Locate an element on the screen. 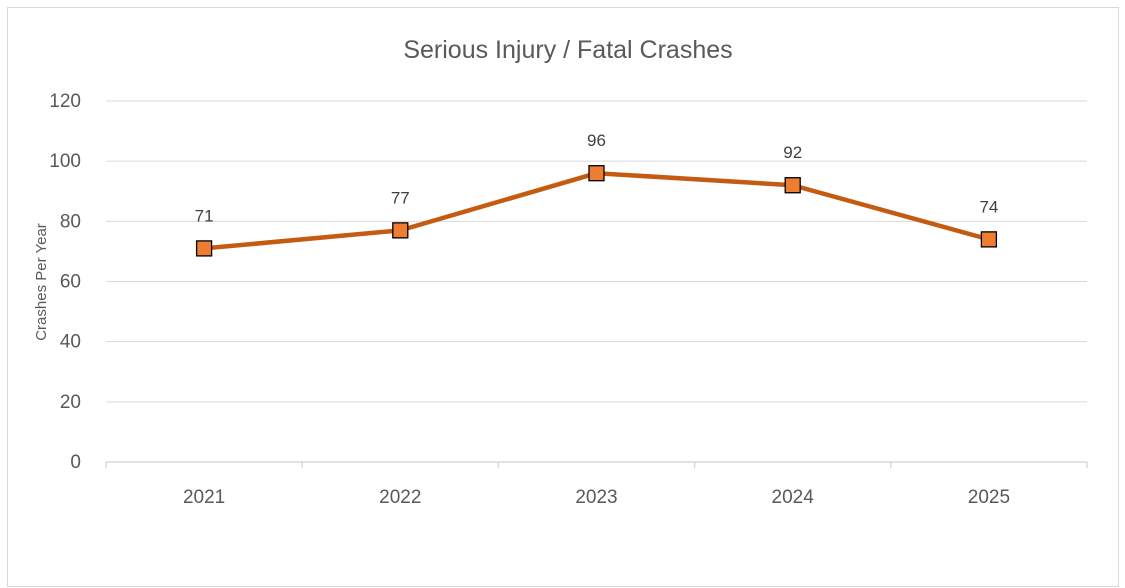  x-axis-ticks: 2021 2022 2023 2024 2025 is located at coordinates (596, 497).